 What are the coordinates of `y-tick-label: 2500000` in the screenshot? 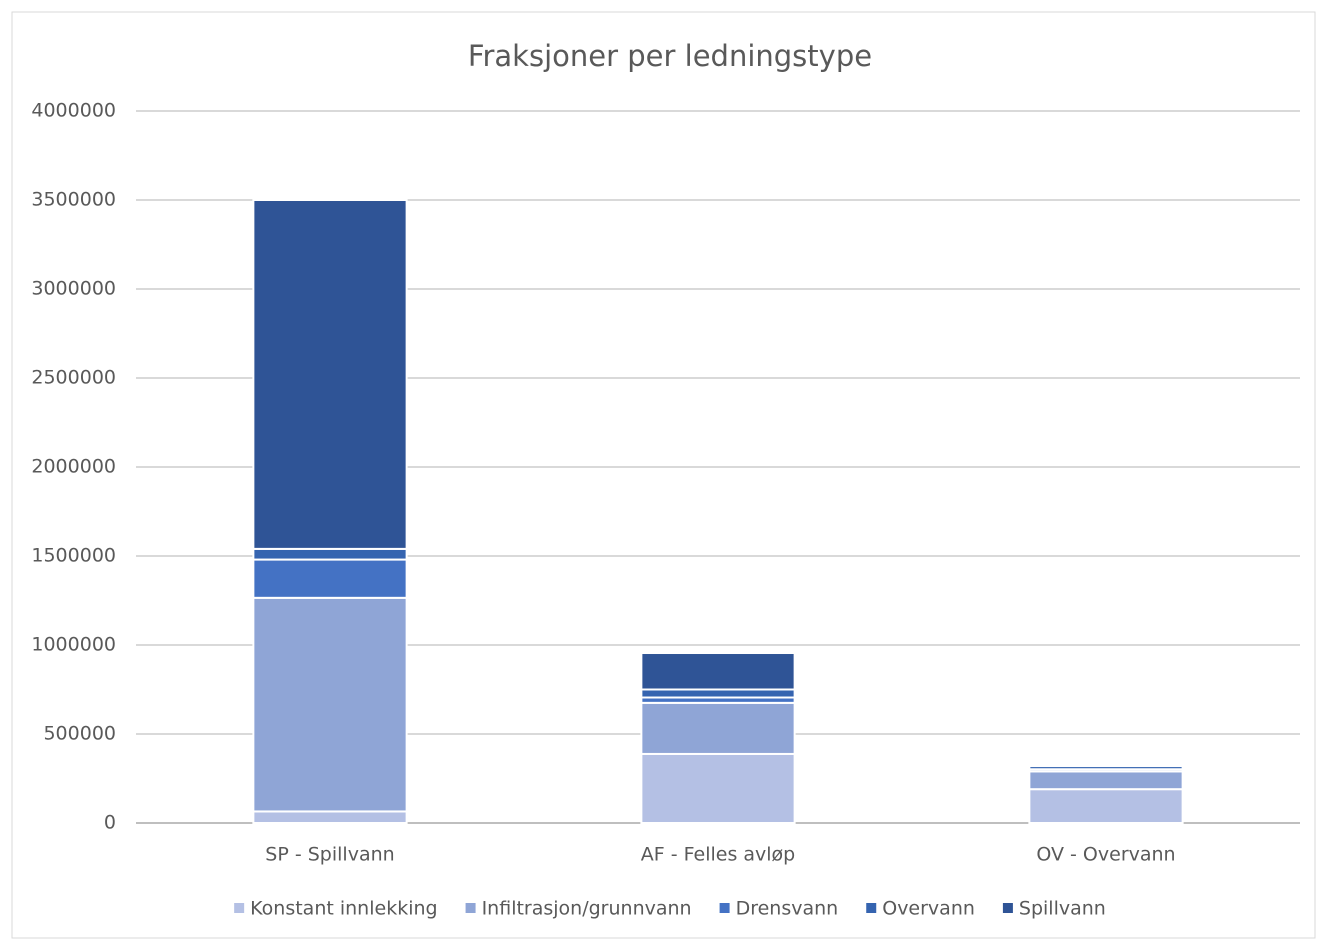 It's located at (73, 378).